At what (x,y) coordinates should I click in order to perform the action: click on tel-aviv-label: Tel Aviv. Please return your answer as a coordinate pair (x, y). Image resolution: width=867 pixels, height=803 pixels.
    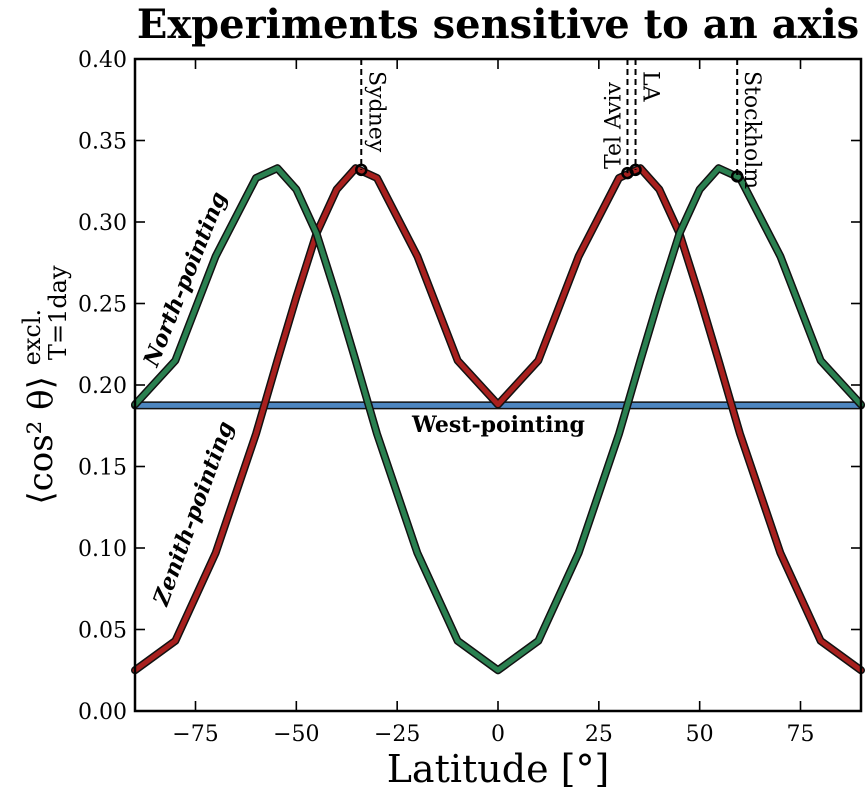
    Looking at the image, I should click on (613, 125).